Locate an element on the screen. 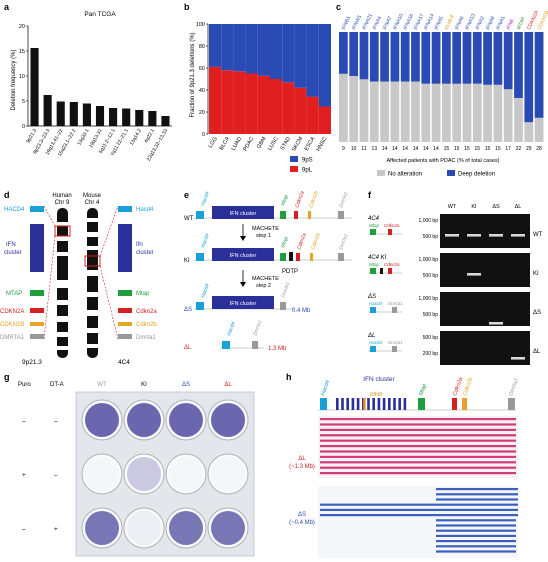  h-del-l-2: (~1.3 Mb) is located at coordinates (302, 467).